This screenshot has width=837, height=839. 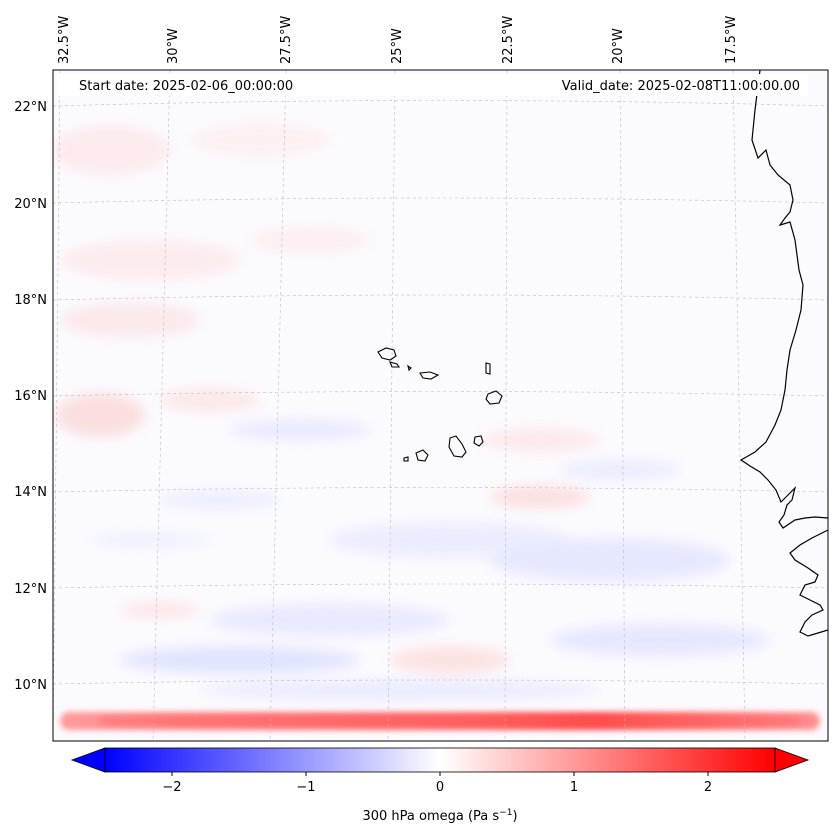 I want to click on lon-label-30w: 30°W, so click(x=173, y=46).